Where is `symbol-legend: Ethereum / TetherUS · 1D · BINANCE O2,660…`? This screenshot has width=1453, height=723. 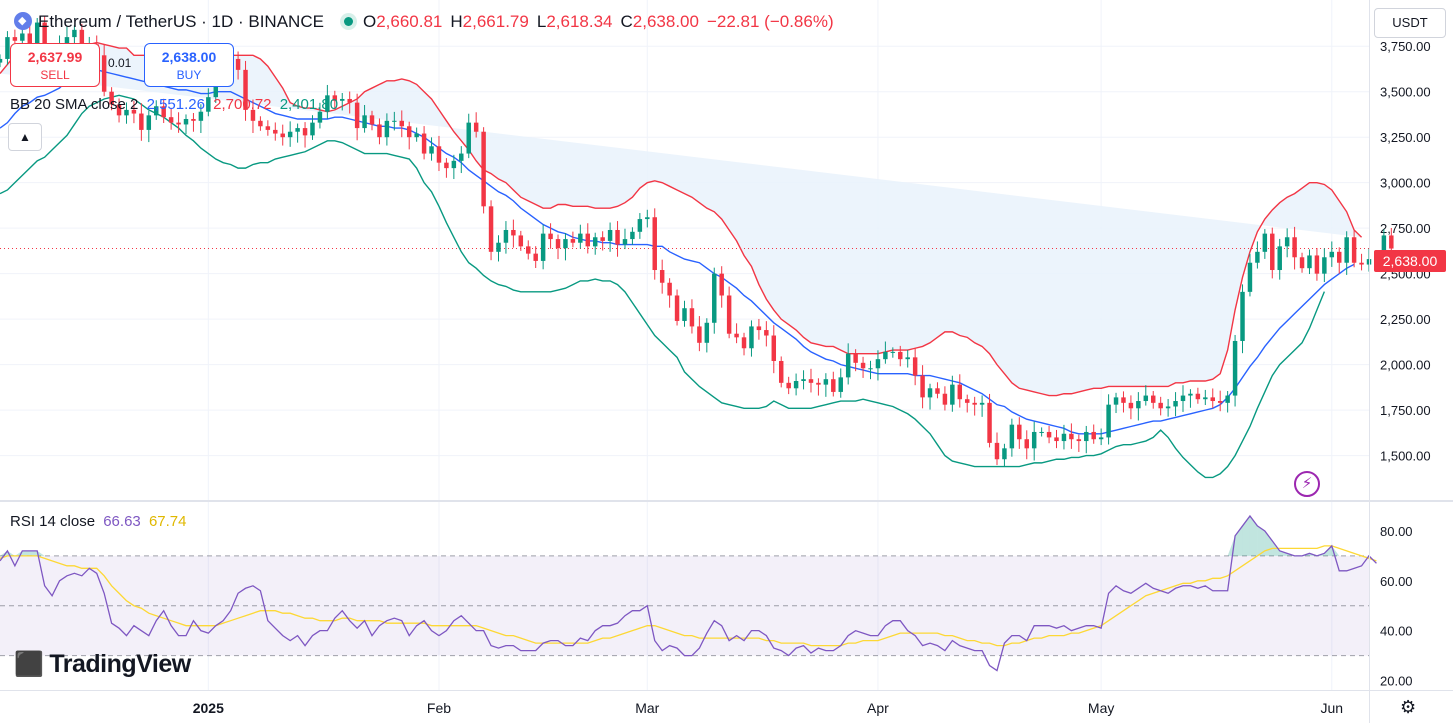
symbol-legend: Ethereum / TetherUS · 1D · BINANCE O2,660… is located at coordinates (428, 22).